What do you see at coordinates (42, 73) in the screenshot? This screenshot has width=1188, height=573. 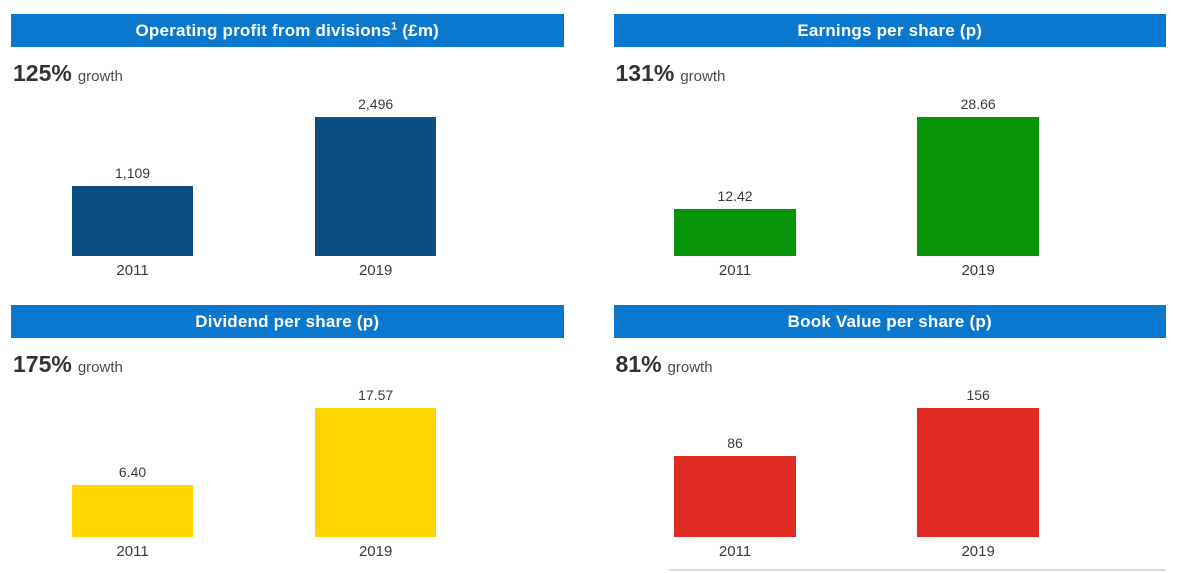 I see `growth-percentage: 125%` at bounding box center [42, 73].